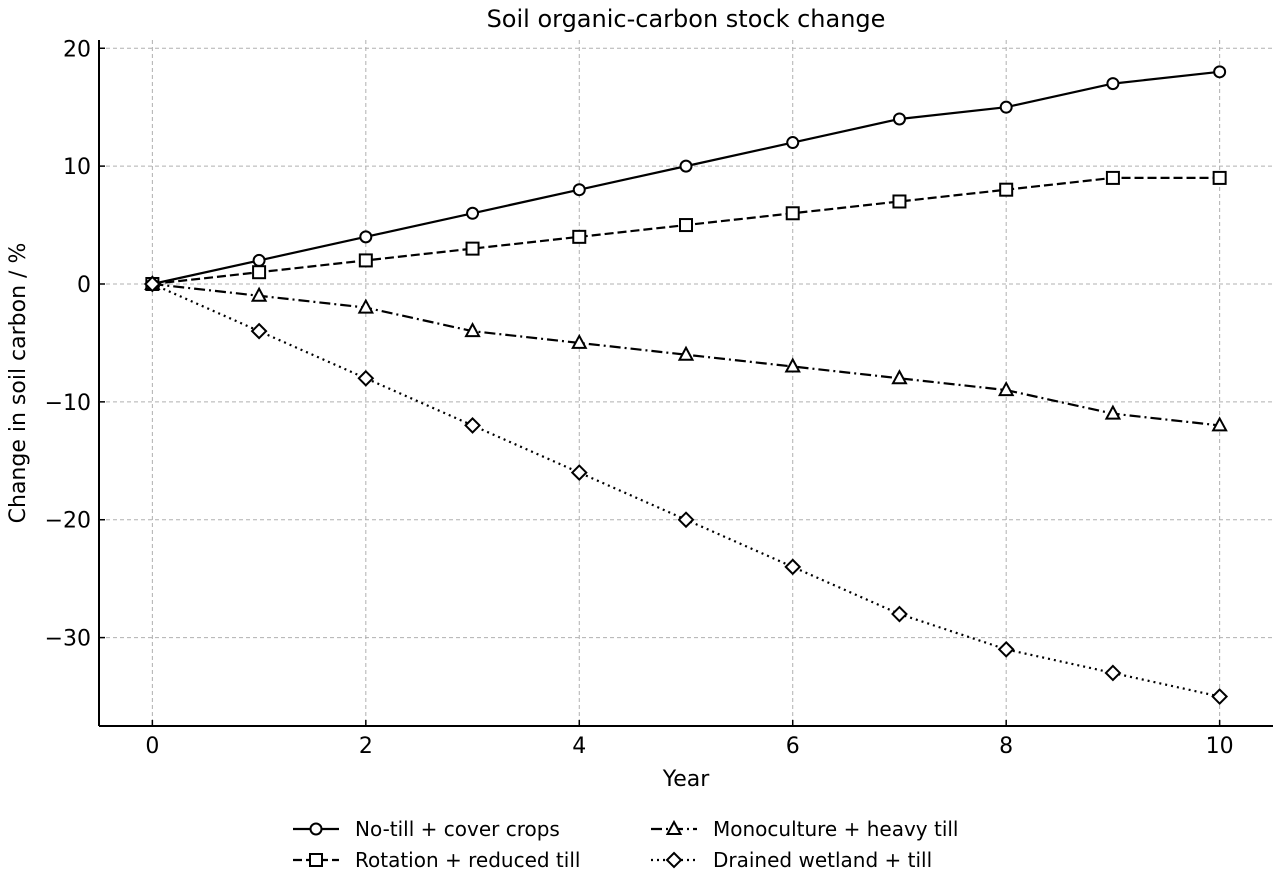 The width and height of the screenshot is (1280, 880). What do you see at coordinates (686, 19) in the screenshot?
I see `chart-title: Soil organic-carbon stock change` at bounding box center [686, 19].